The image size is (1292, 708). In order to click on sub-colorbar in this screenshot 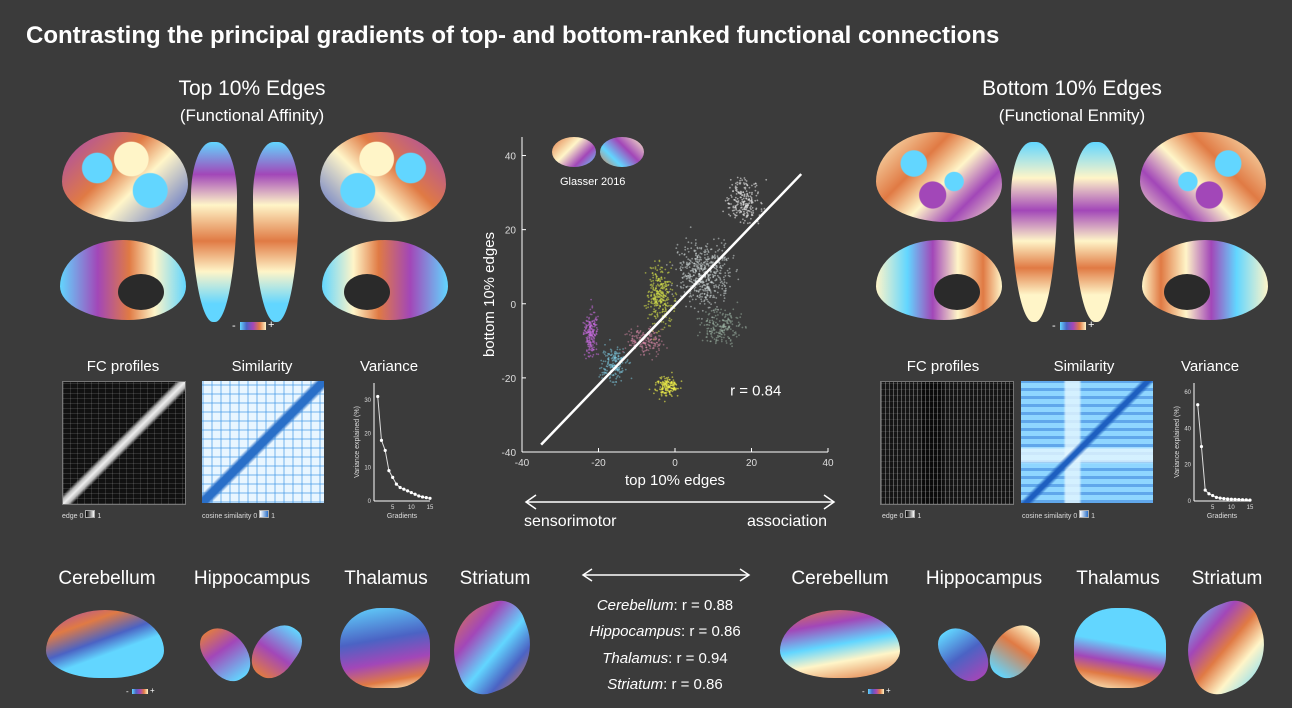, I will do `click(140, 691)`.